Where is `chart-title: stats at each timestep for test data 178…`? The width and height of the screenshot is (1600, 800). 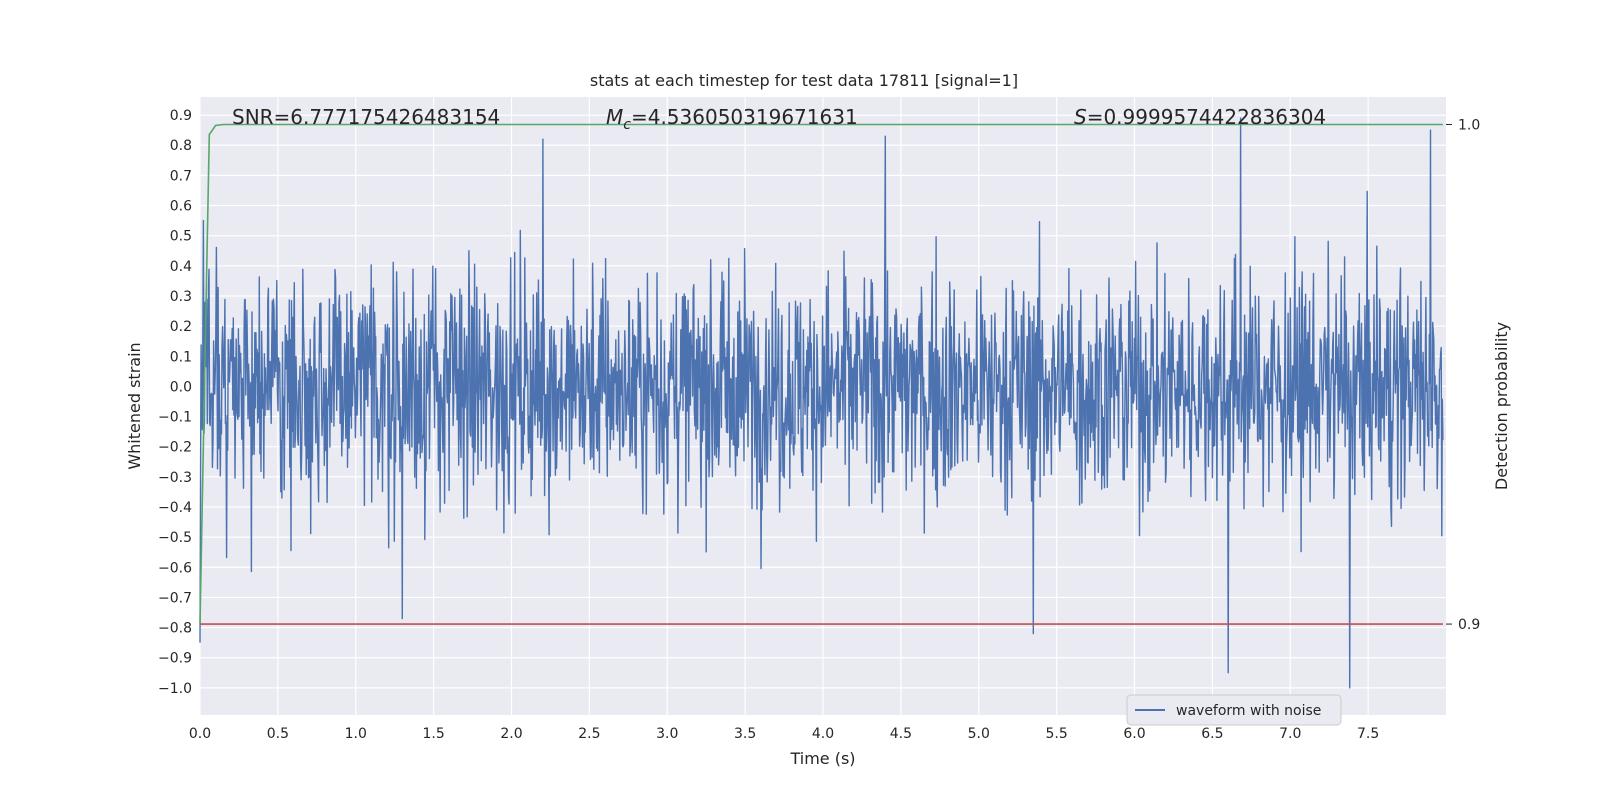
chart-title: stats at each timestep for test data 178… is located at coordinates (804, 80).